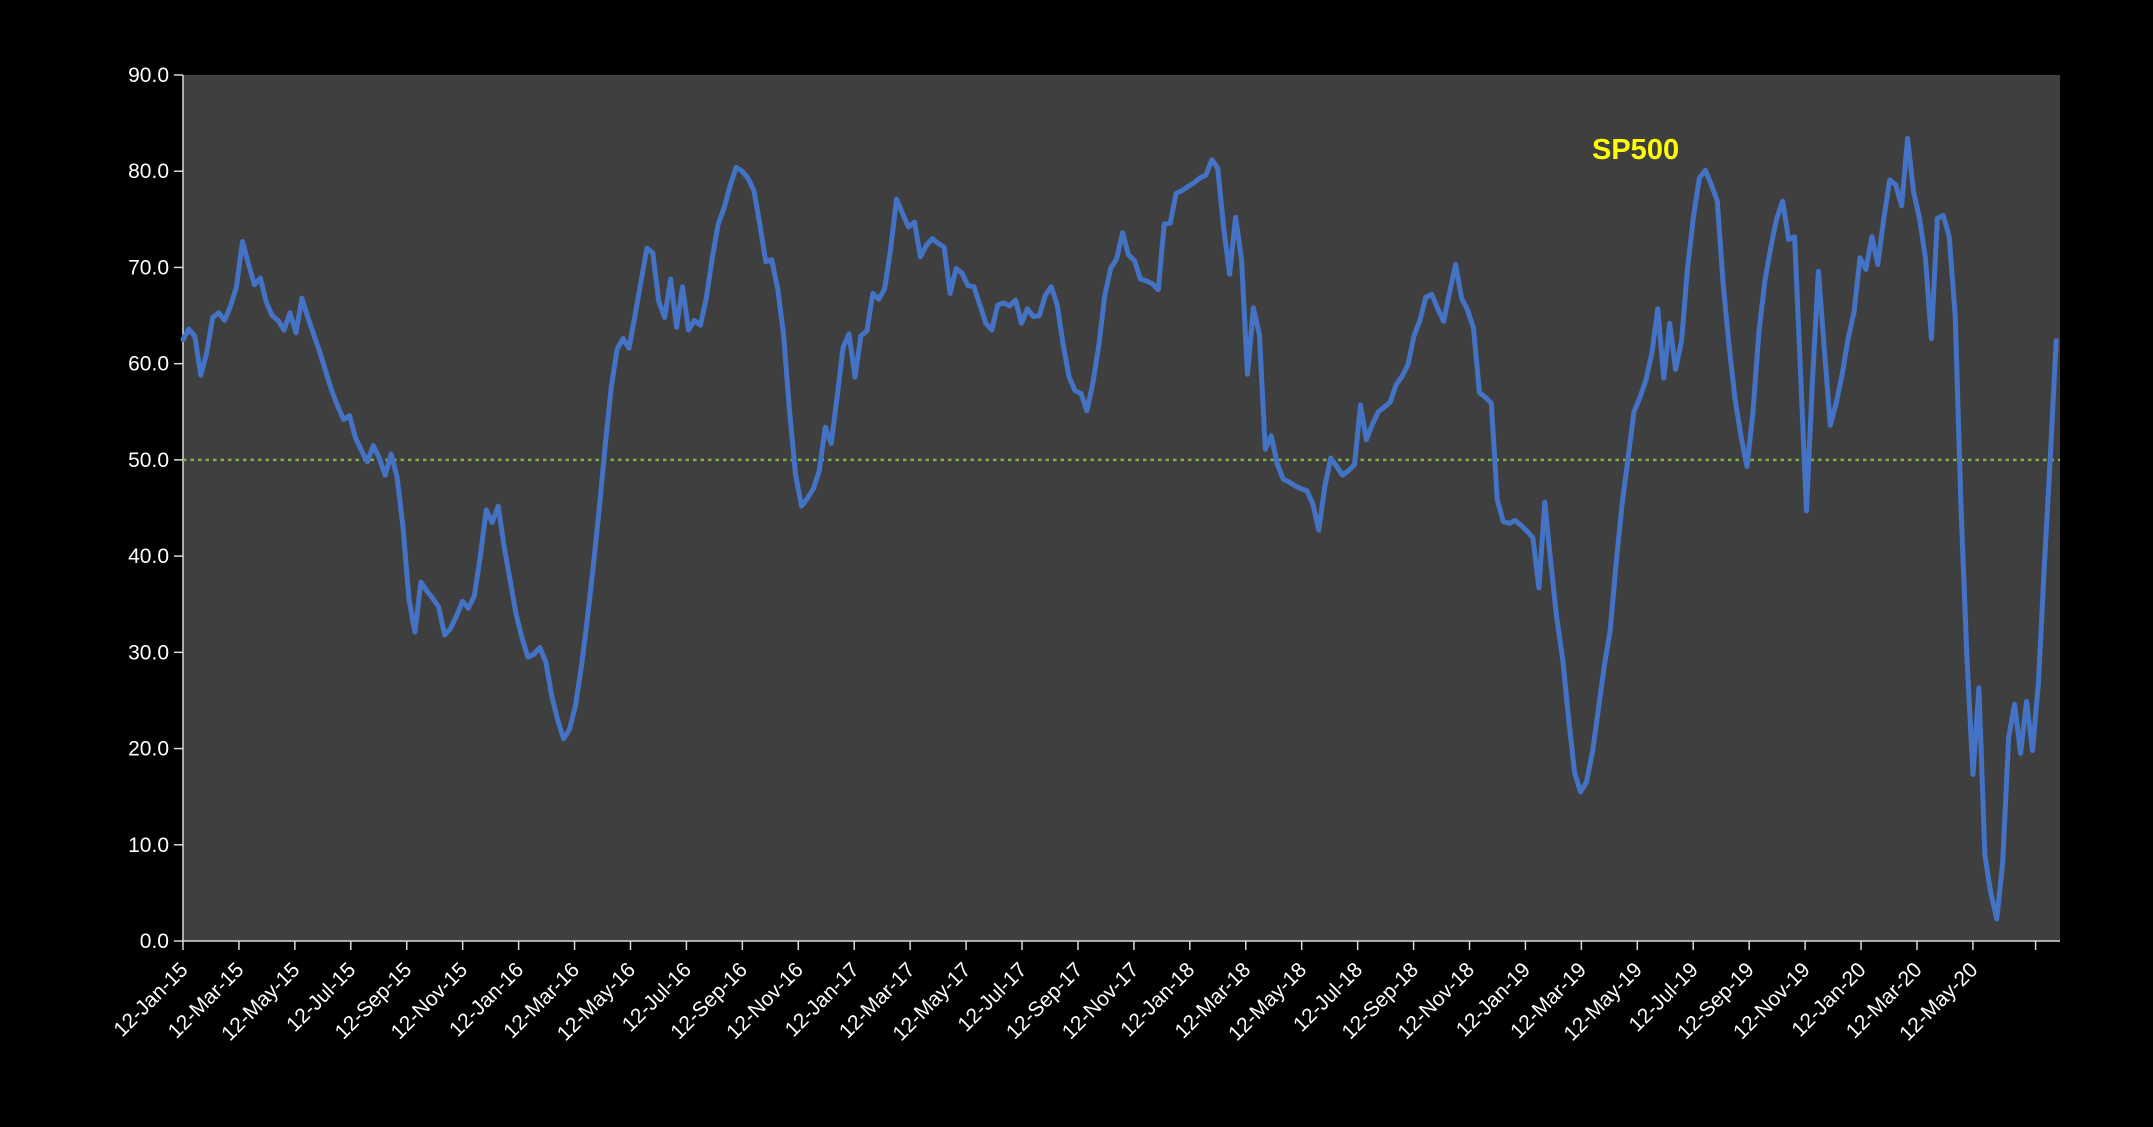 The width and height of the screenshot is (2153, 1127). What do you see at coordinates (148, 652) in the screenshot?
I see `y-tick-label: 30.0` at bounding box center [148, 652].